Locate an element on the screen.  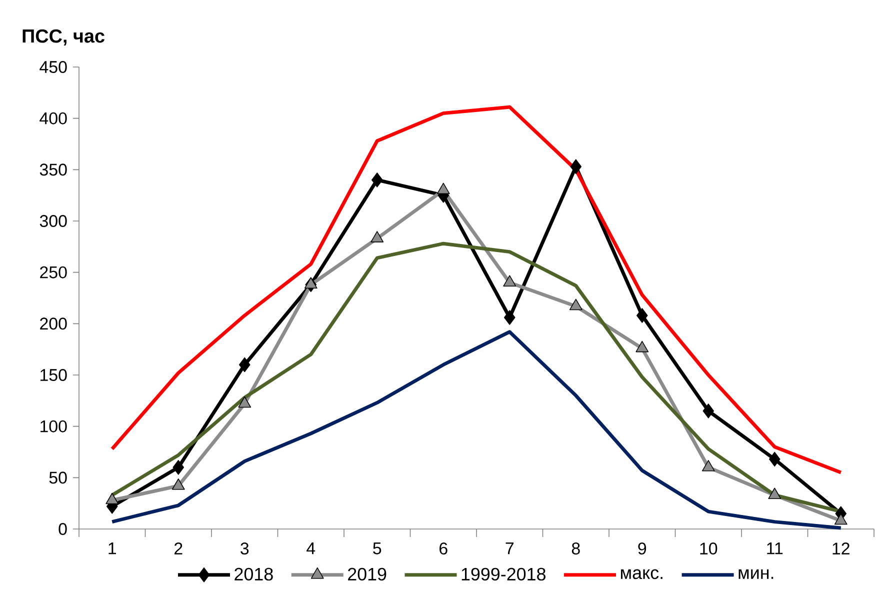
legend-label: 1999-2018 is located at coordinates (504, 574).